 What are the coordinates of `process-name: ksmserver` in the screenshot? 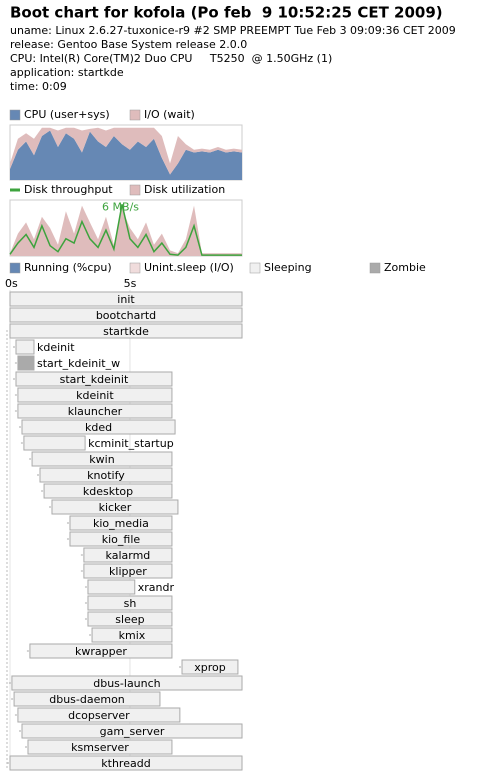 It's located at (100, 747).